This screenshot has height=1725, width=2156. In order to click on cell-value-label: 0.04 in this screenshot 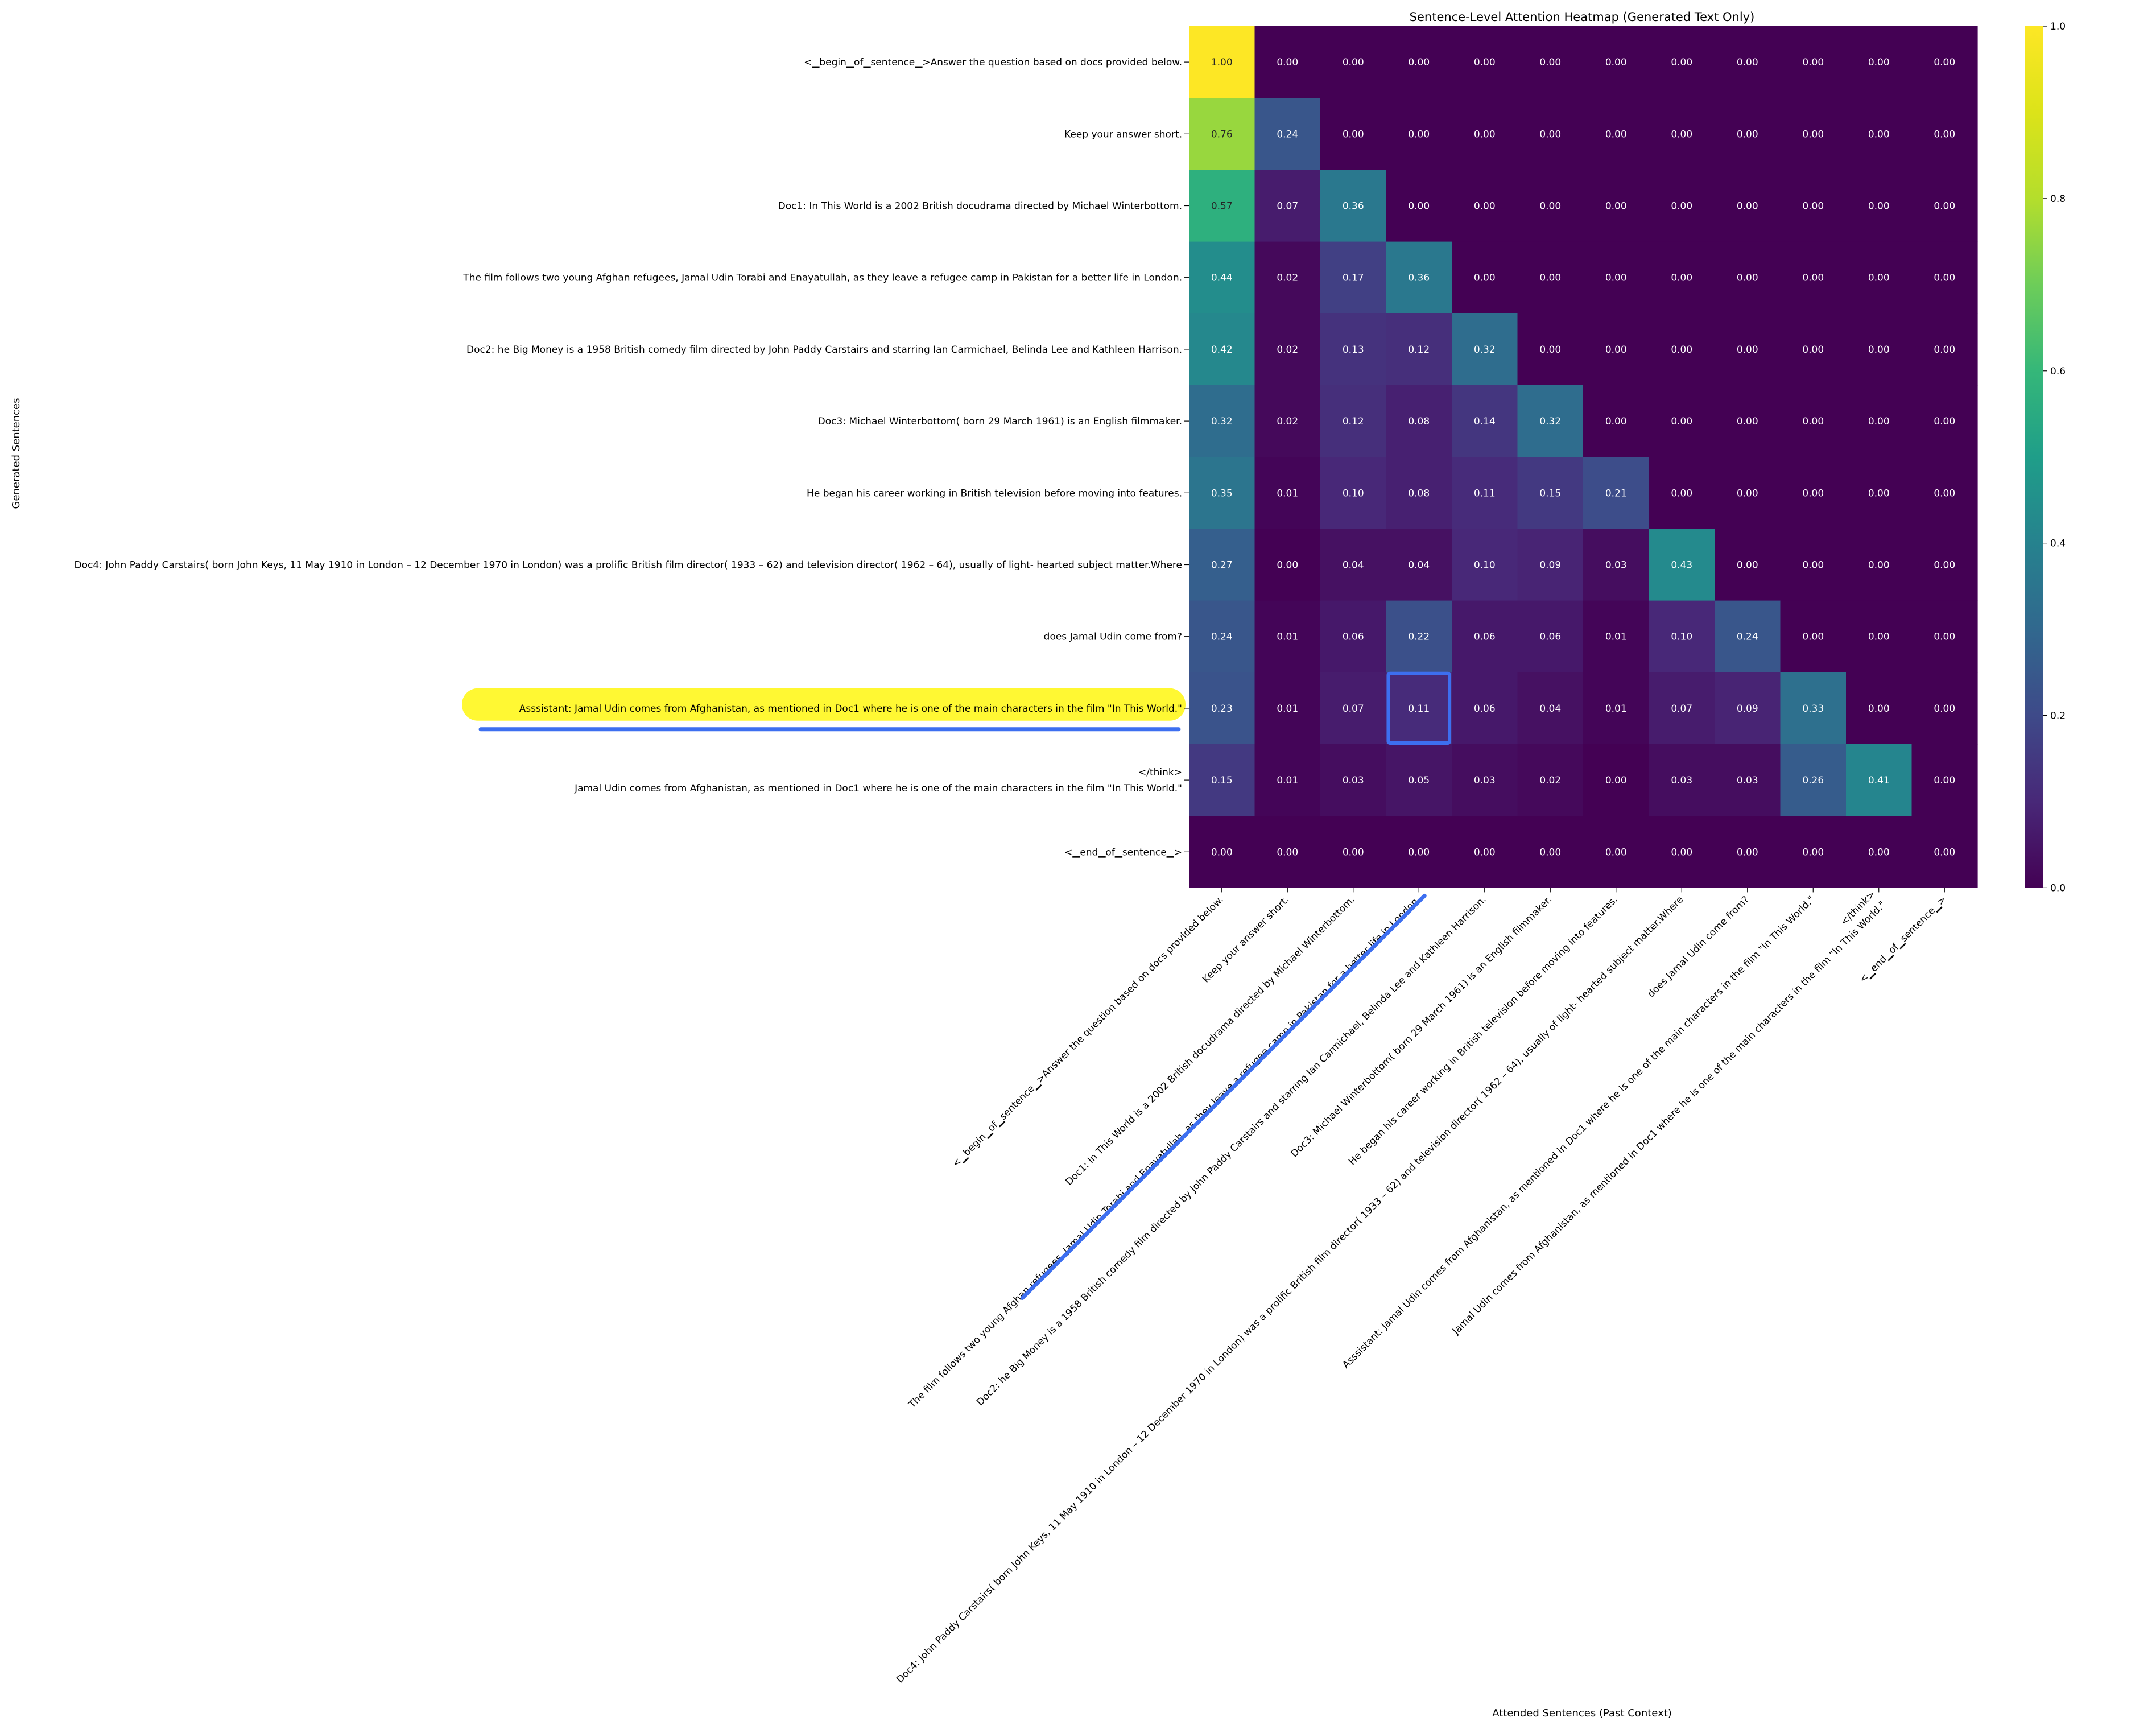, I will do `click(1353, 565)`.